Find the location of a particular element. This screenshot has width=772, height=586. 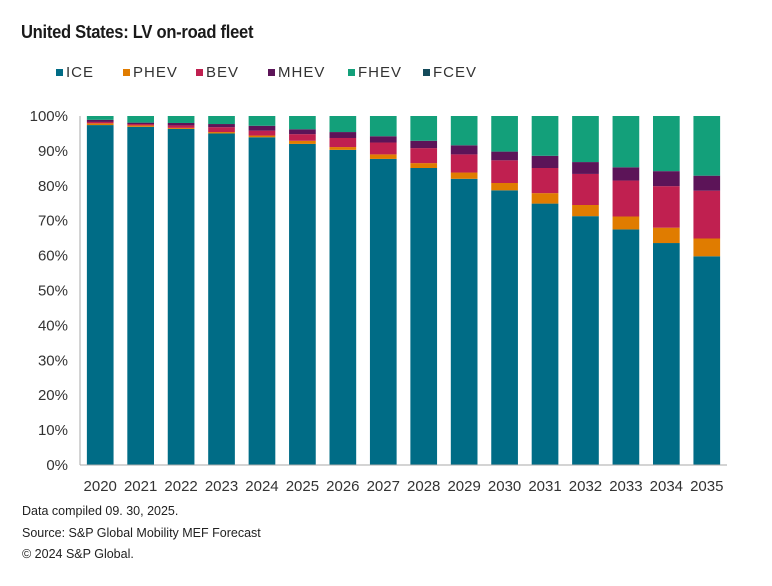

bar-segment-fhev-2024 is located at coordinates (262, 121).